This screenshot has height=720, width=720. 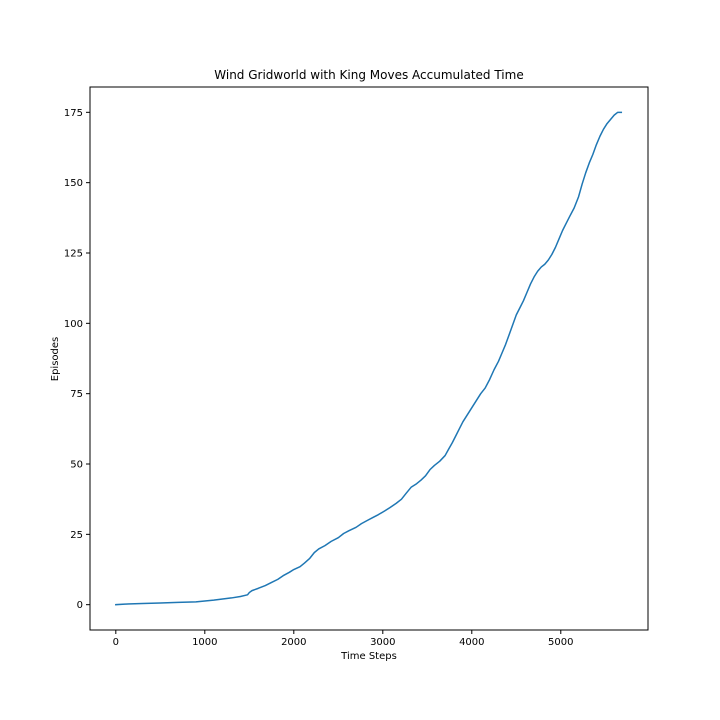 I want to click on x-tick-label: 3000, so click(x=382, y=642).